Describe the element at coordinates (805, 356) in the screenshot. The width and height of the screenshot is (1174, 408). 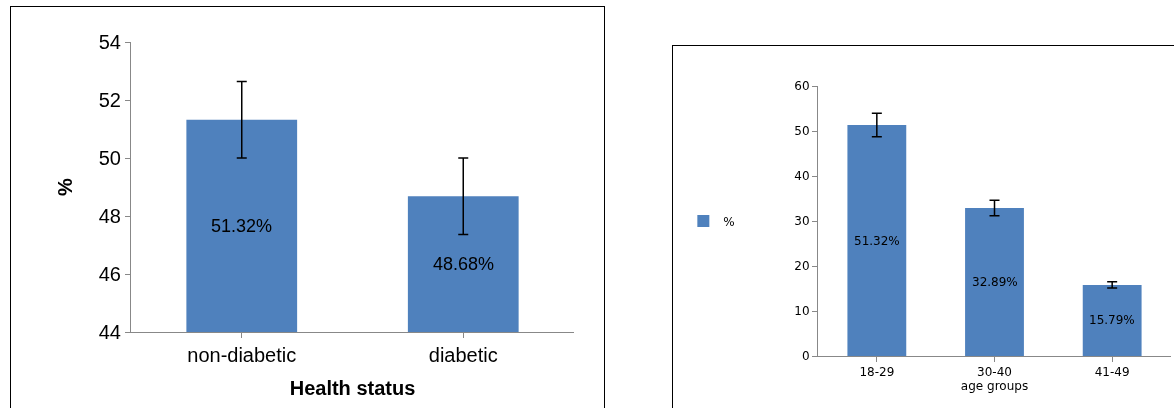
I see `y-tick-label: 0` at that location.